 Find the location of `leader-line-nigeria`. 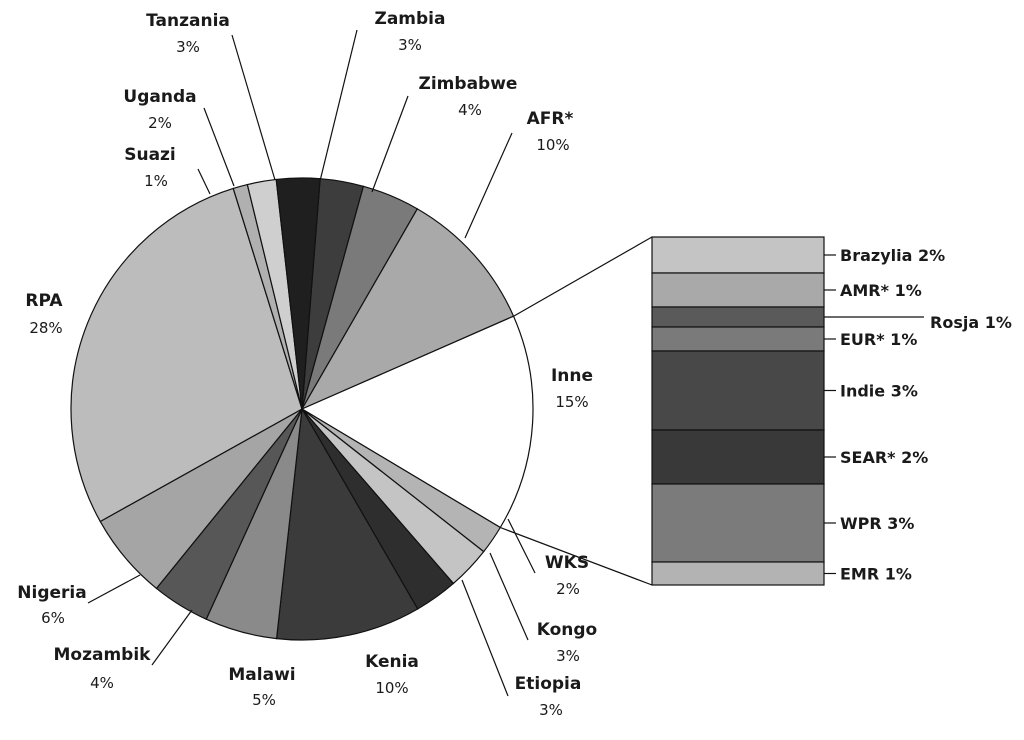

leader-line-nigeria is located at coordinates (114, 589).